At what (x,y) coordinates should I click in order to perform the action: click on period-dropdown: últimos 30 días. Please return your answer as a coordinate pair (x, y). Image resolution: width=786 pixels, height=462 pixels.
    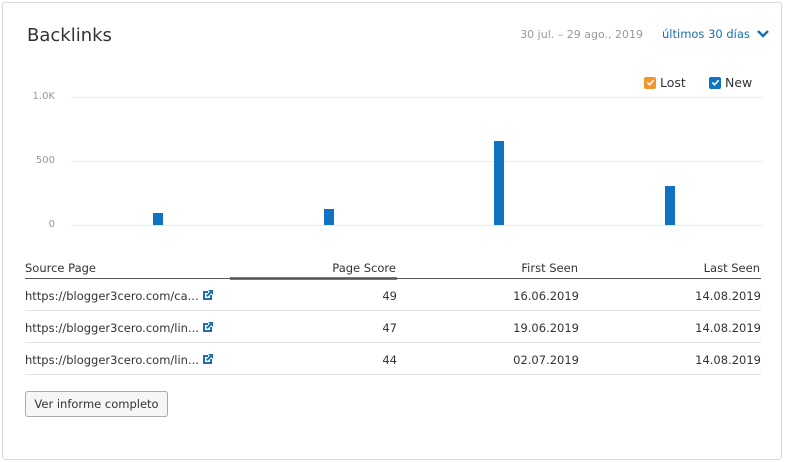
    Looking at the image, I should click on (716, 34).